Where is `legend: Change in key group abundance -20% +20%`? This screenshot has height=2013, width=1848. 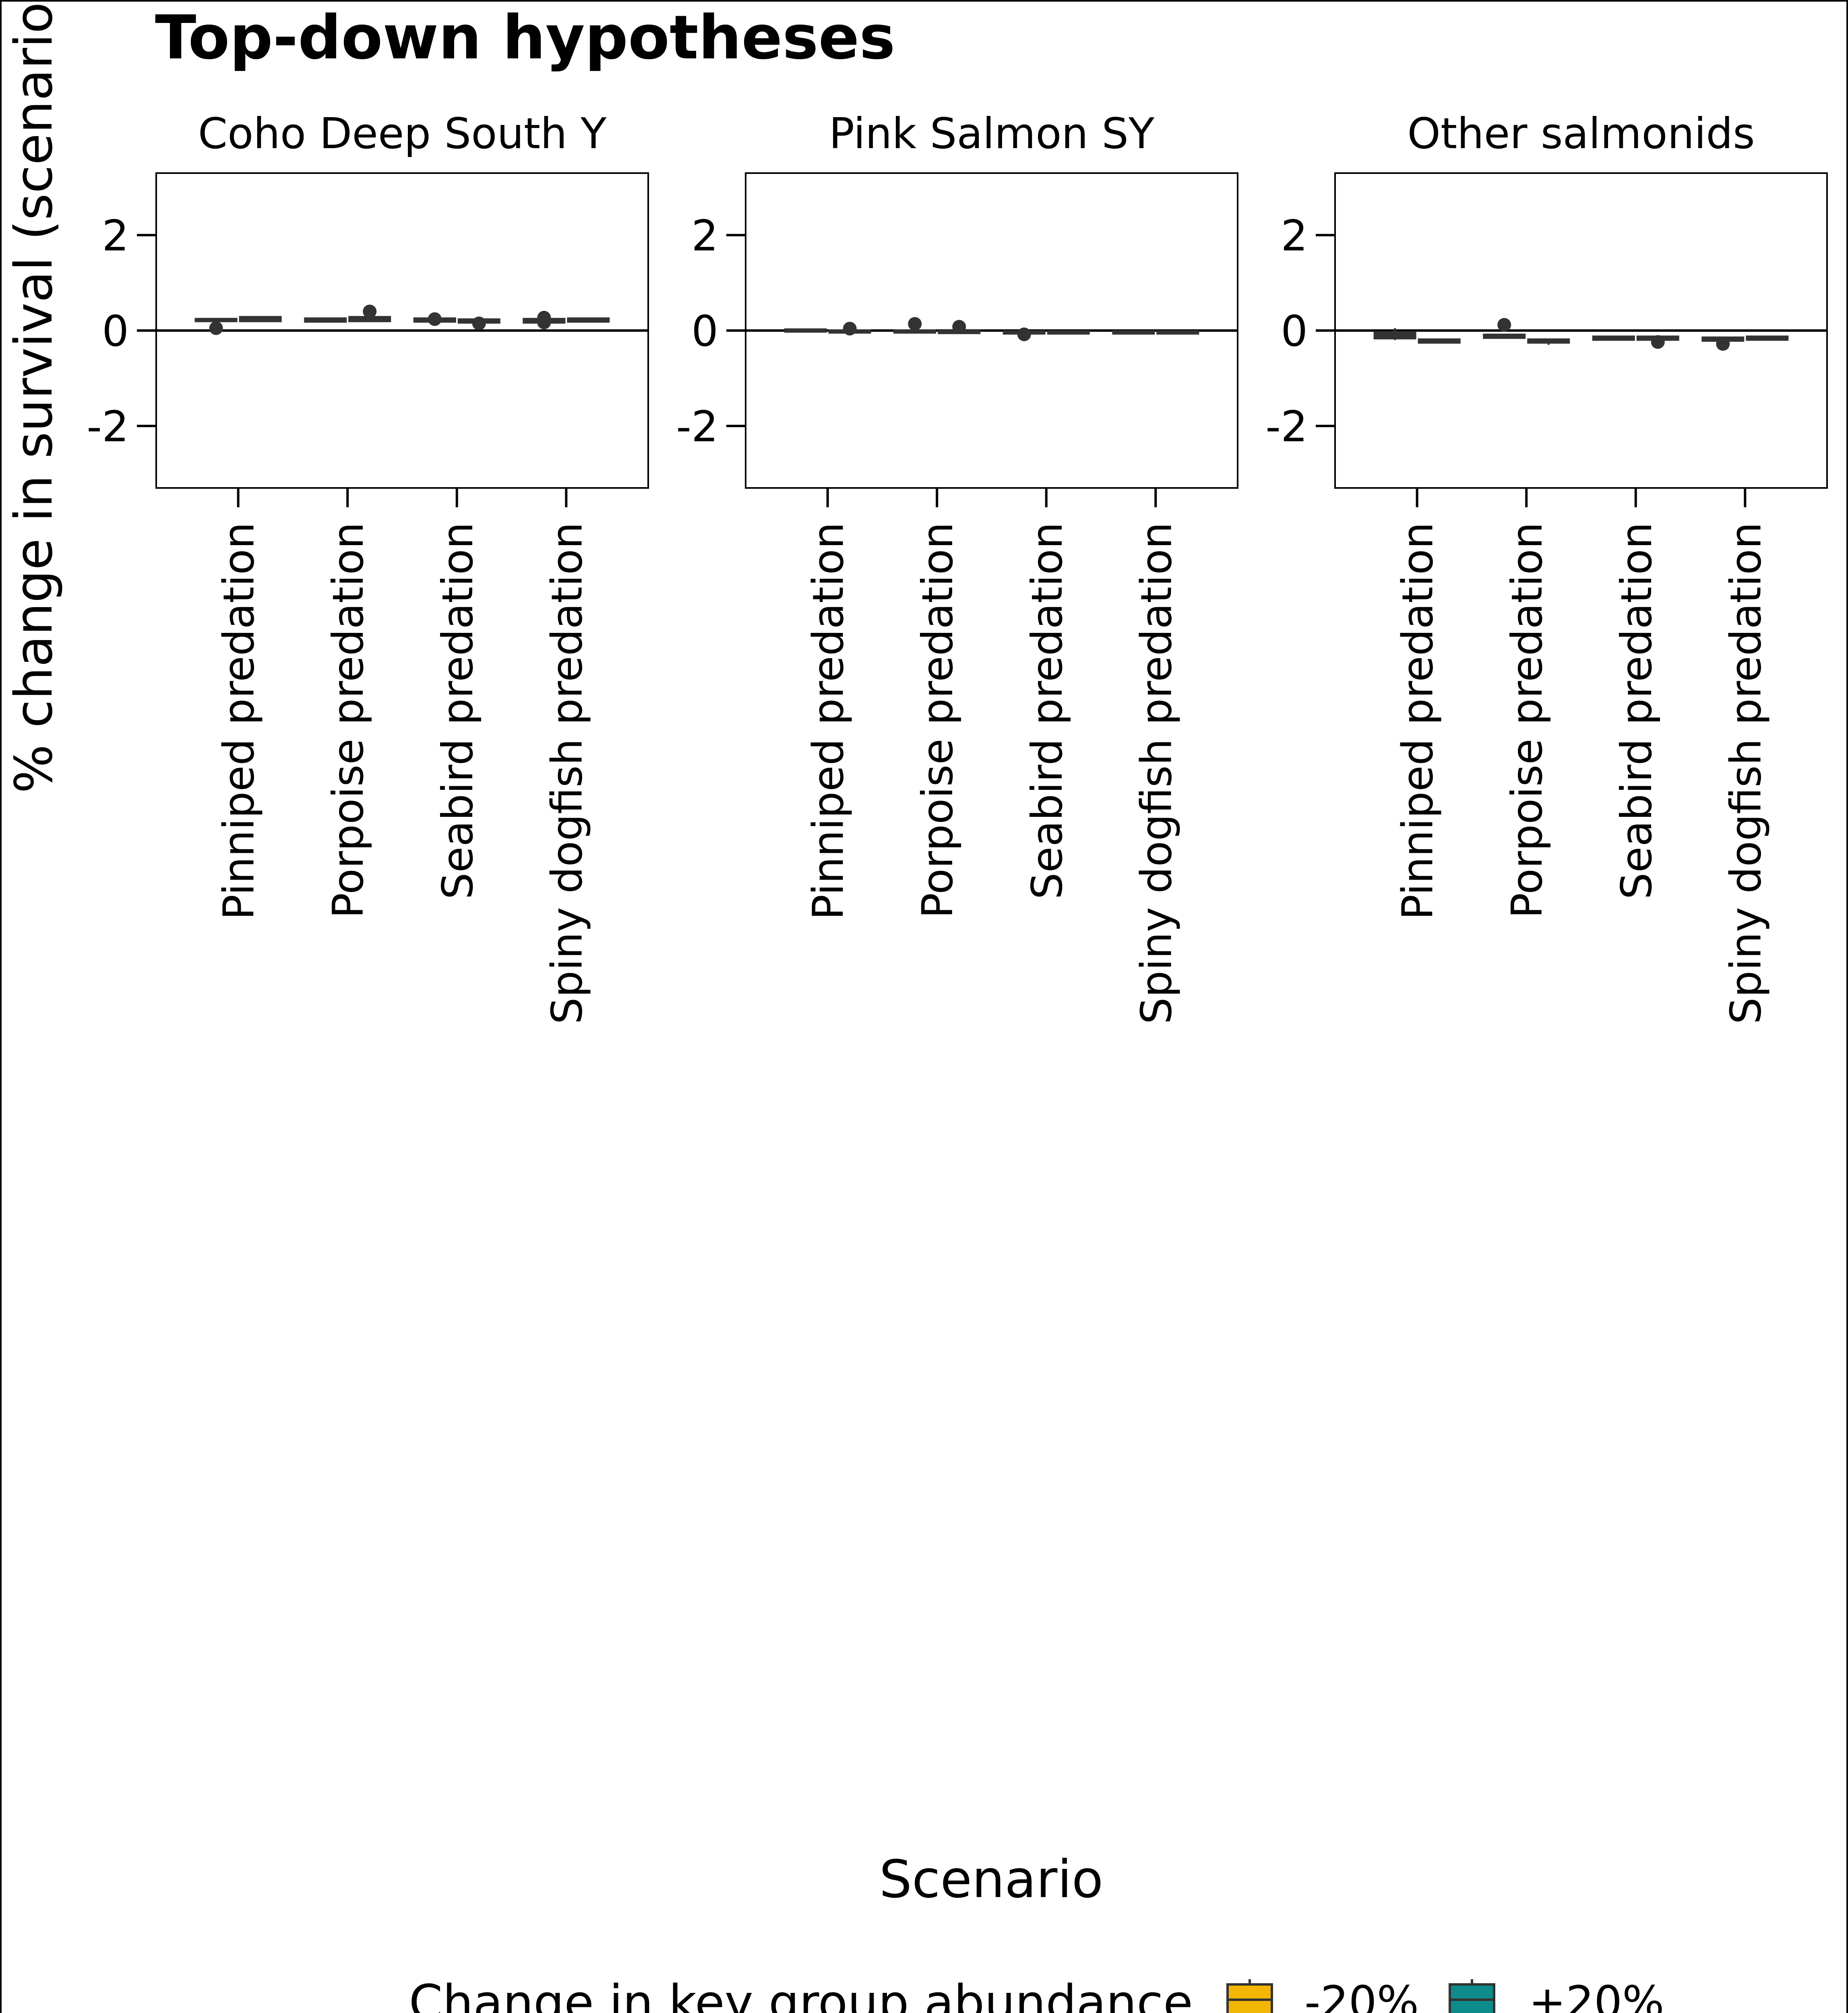 legend: Change in key group abundance -20% +20% is located at coordinates (1036, 1994).